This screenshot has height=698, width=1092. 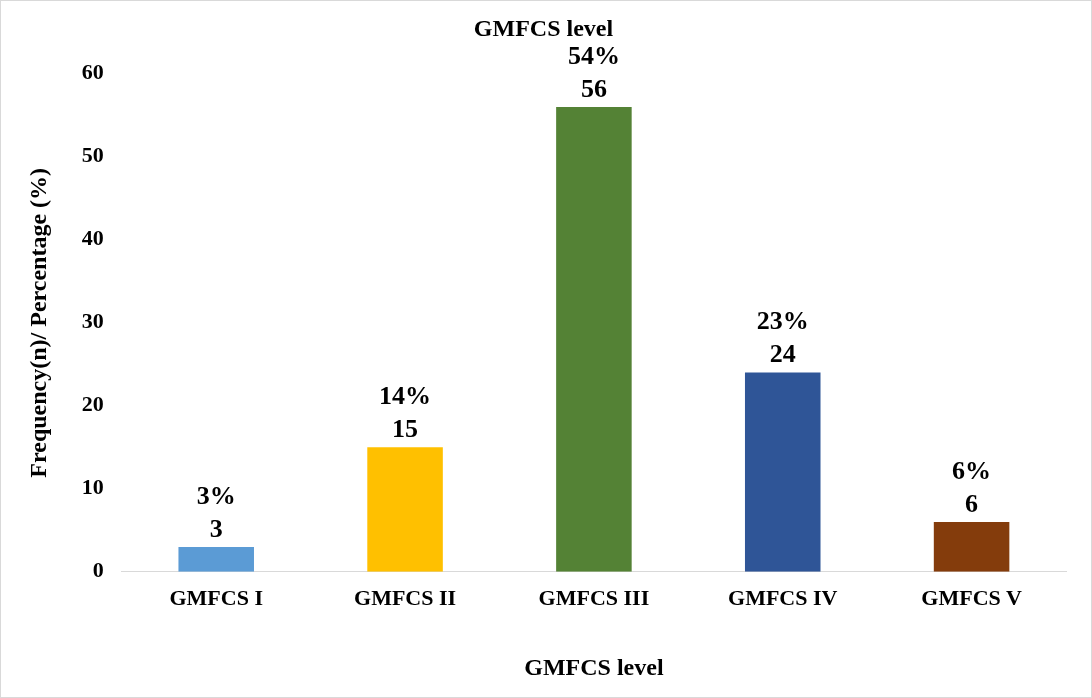 I want to click on y-tick-label: 0, so click(x=98, y=570).